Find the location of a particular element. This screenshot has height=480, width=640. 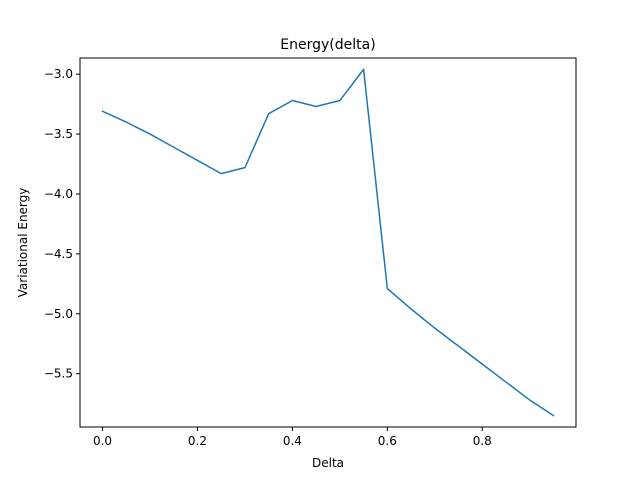

y-axis-label: Variational Energy is located at coordinates (23, 243).